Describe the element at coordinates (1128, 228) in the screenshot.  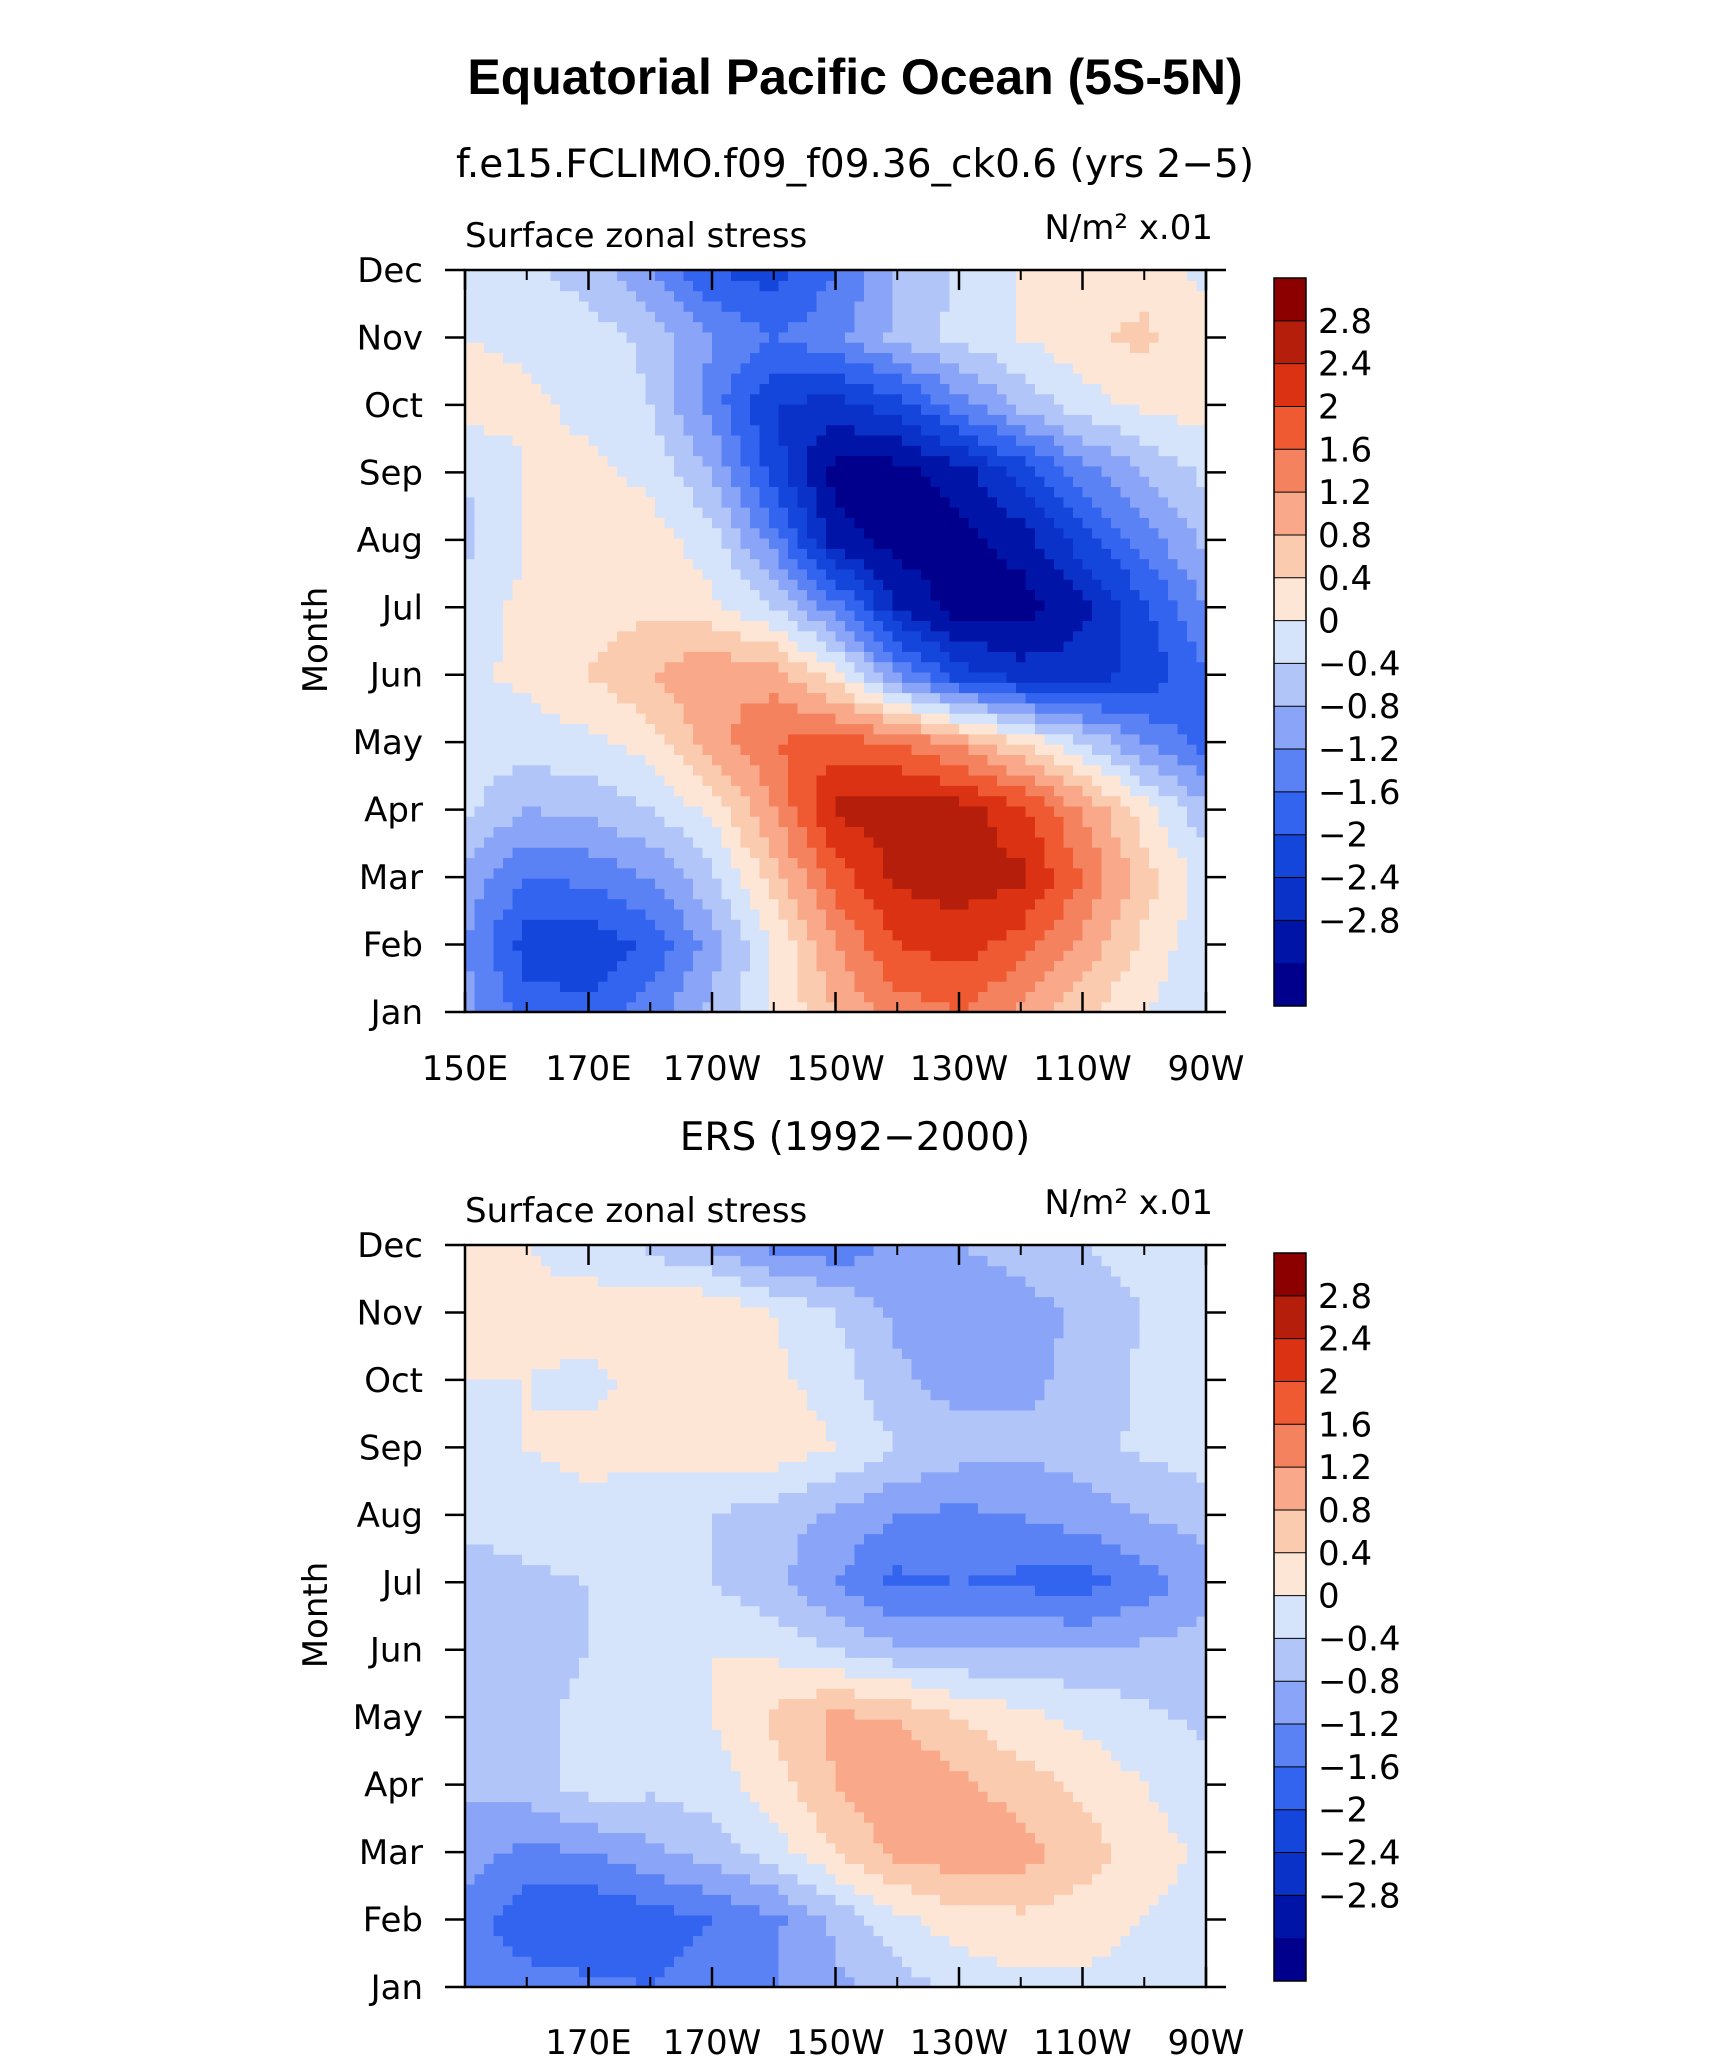
I see `units-label: N/m² x.01` at that location.